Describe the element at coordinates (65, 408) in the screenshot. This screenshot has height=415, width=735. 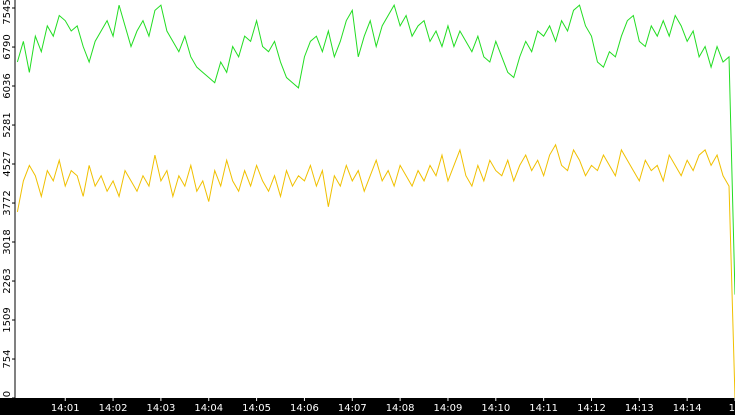
I see `x-tick-label: 14:01` at that location.